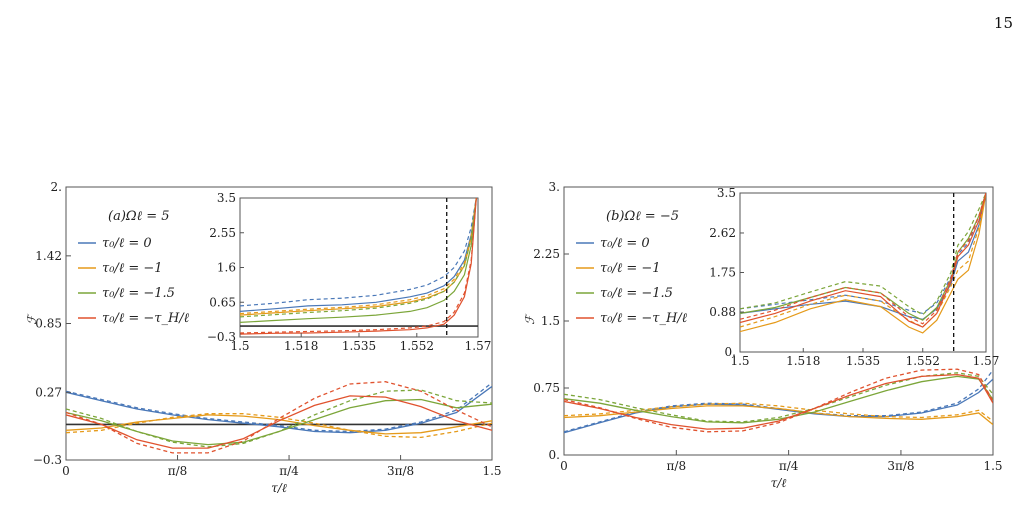  I want to click on inset-y-tick-label: −0.3, so click(221, 337).